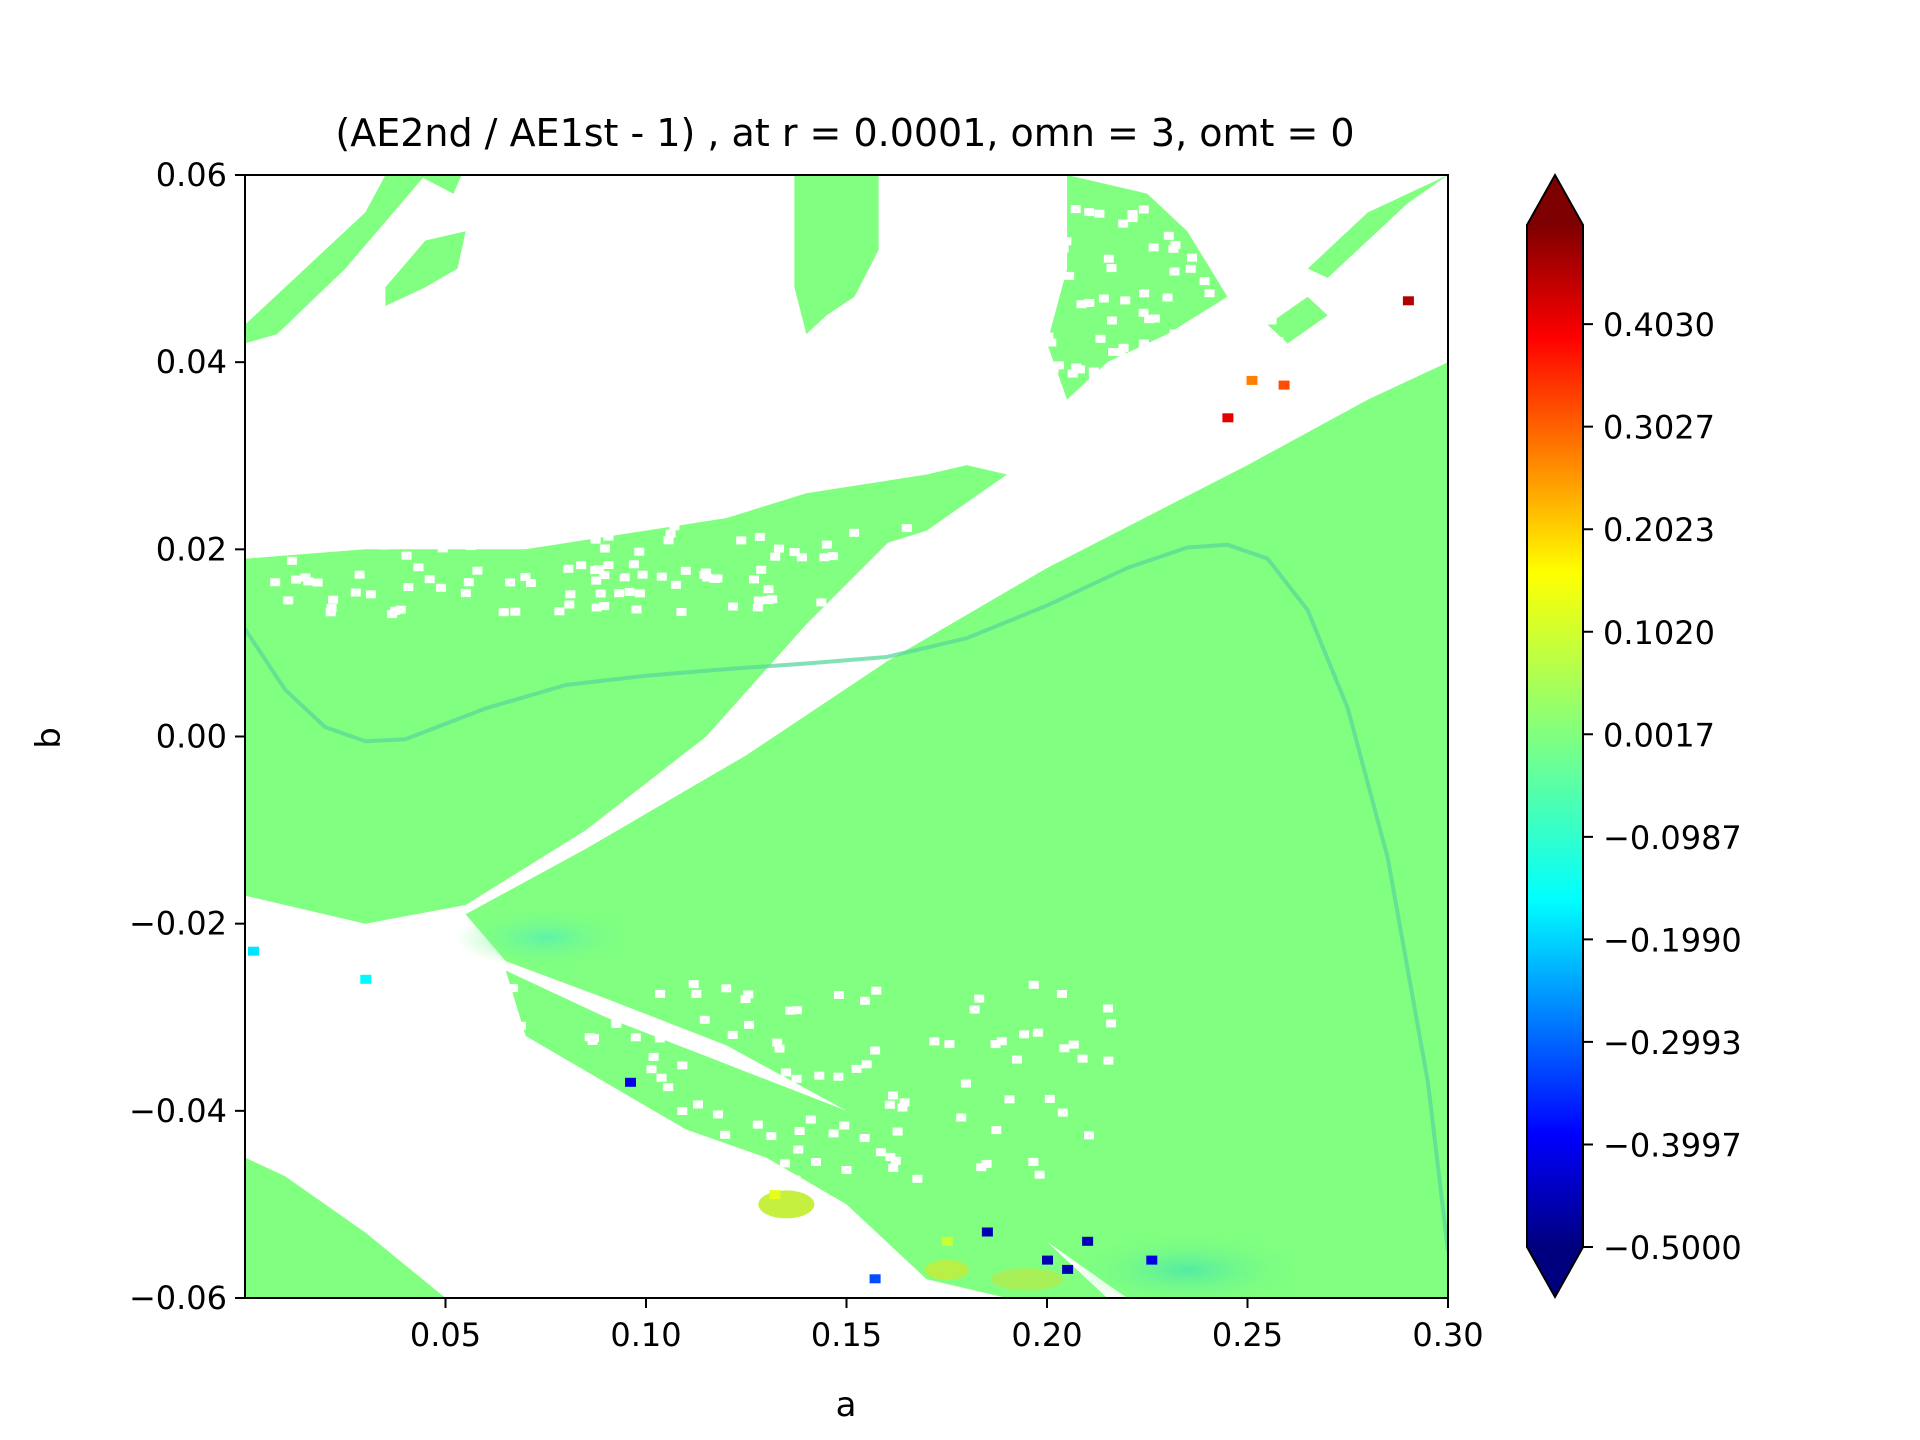  What do you see at coordinates (545, 937) in the screenshot?
I see `tip-tint` at bounding box center [545, 937].